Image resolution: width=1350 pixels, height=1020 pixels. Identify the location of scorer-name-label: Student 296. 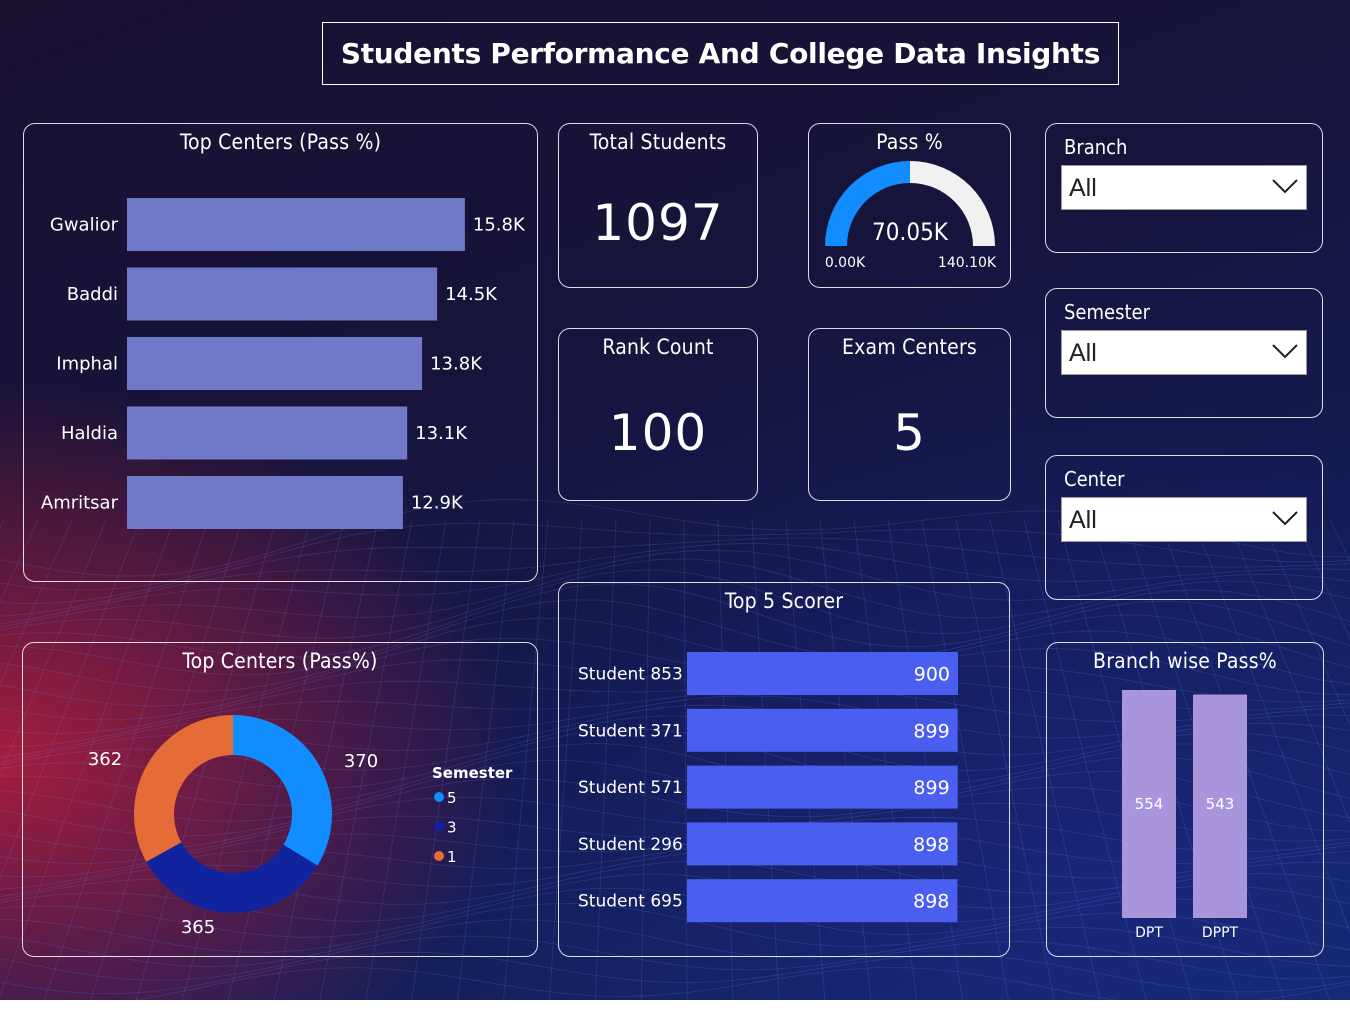
(630, 845).